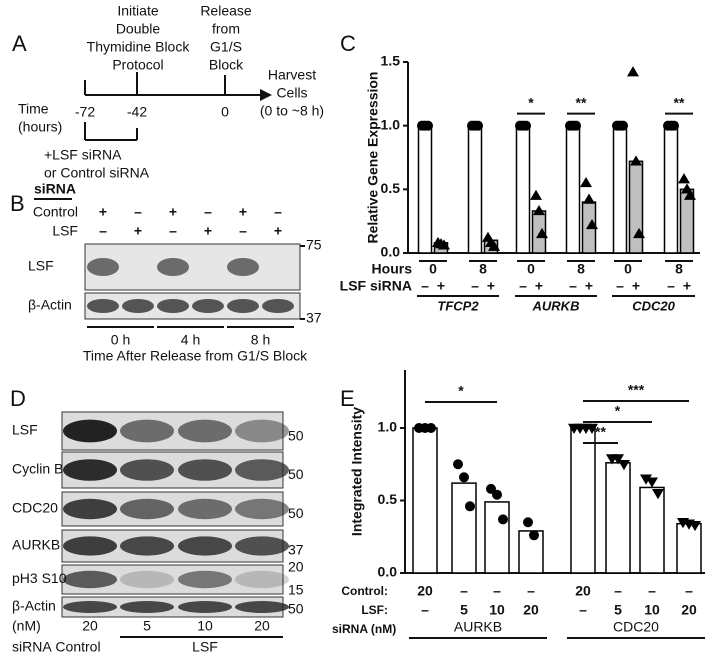  Describe the element at coordinates (581, 102) in the screenshot. I see `significance: **` at that location.